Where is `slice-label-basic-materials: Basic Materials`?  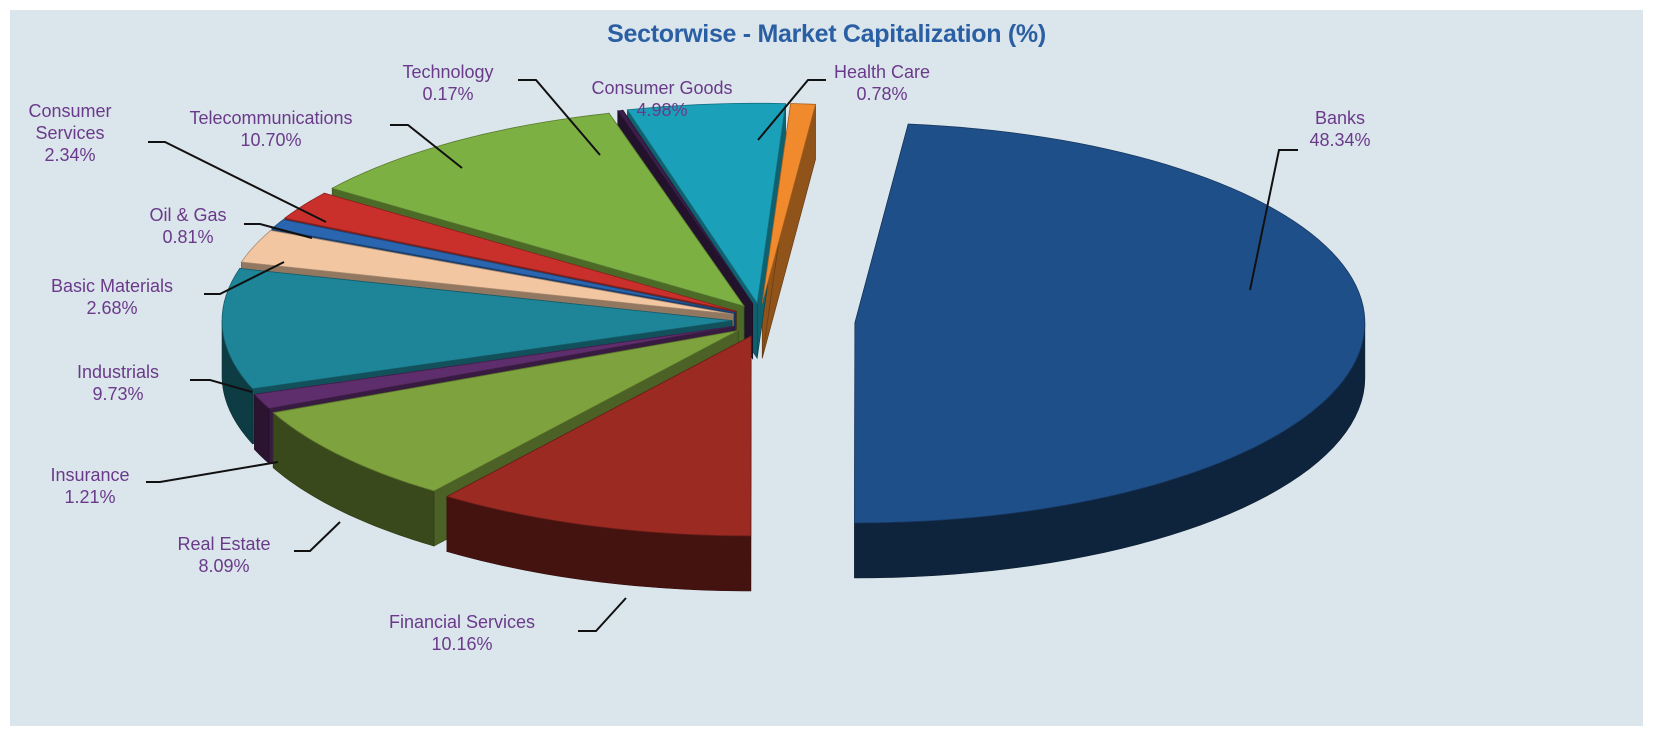 slice-label-basic-materials: Basic Materials is located at coordinates (112, 286).